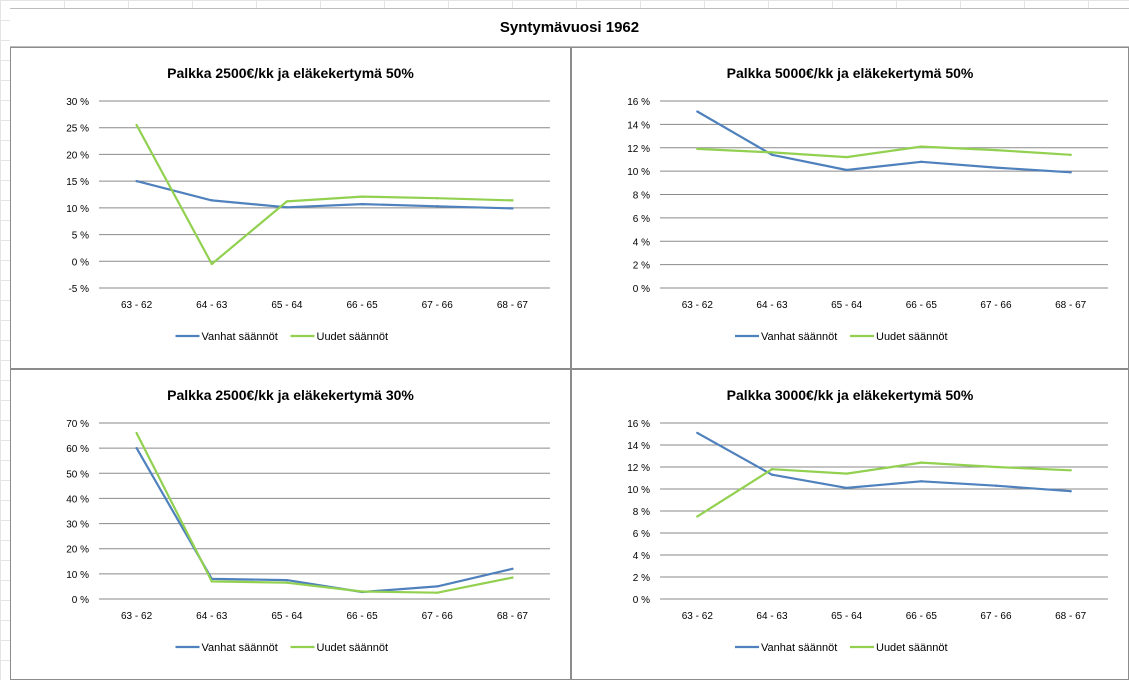  I want to click on y-tick-label: -5 %, so click(78, 289).